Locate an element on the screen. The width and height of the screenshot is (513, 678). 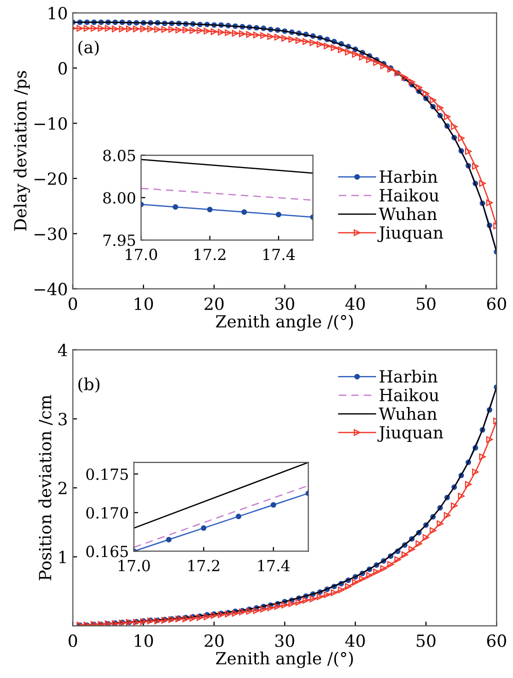
y-axis-title: Delay deviation /ps is located at coordinates (22, 151).